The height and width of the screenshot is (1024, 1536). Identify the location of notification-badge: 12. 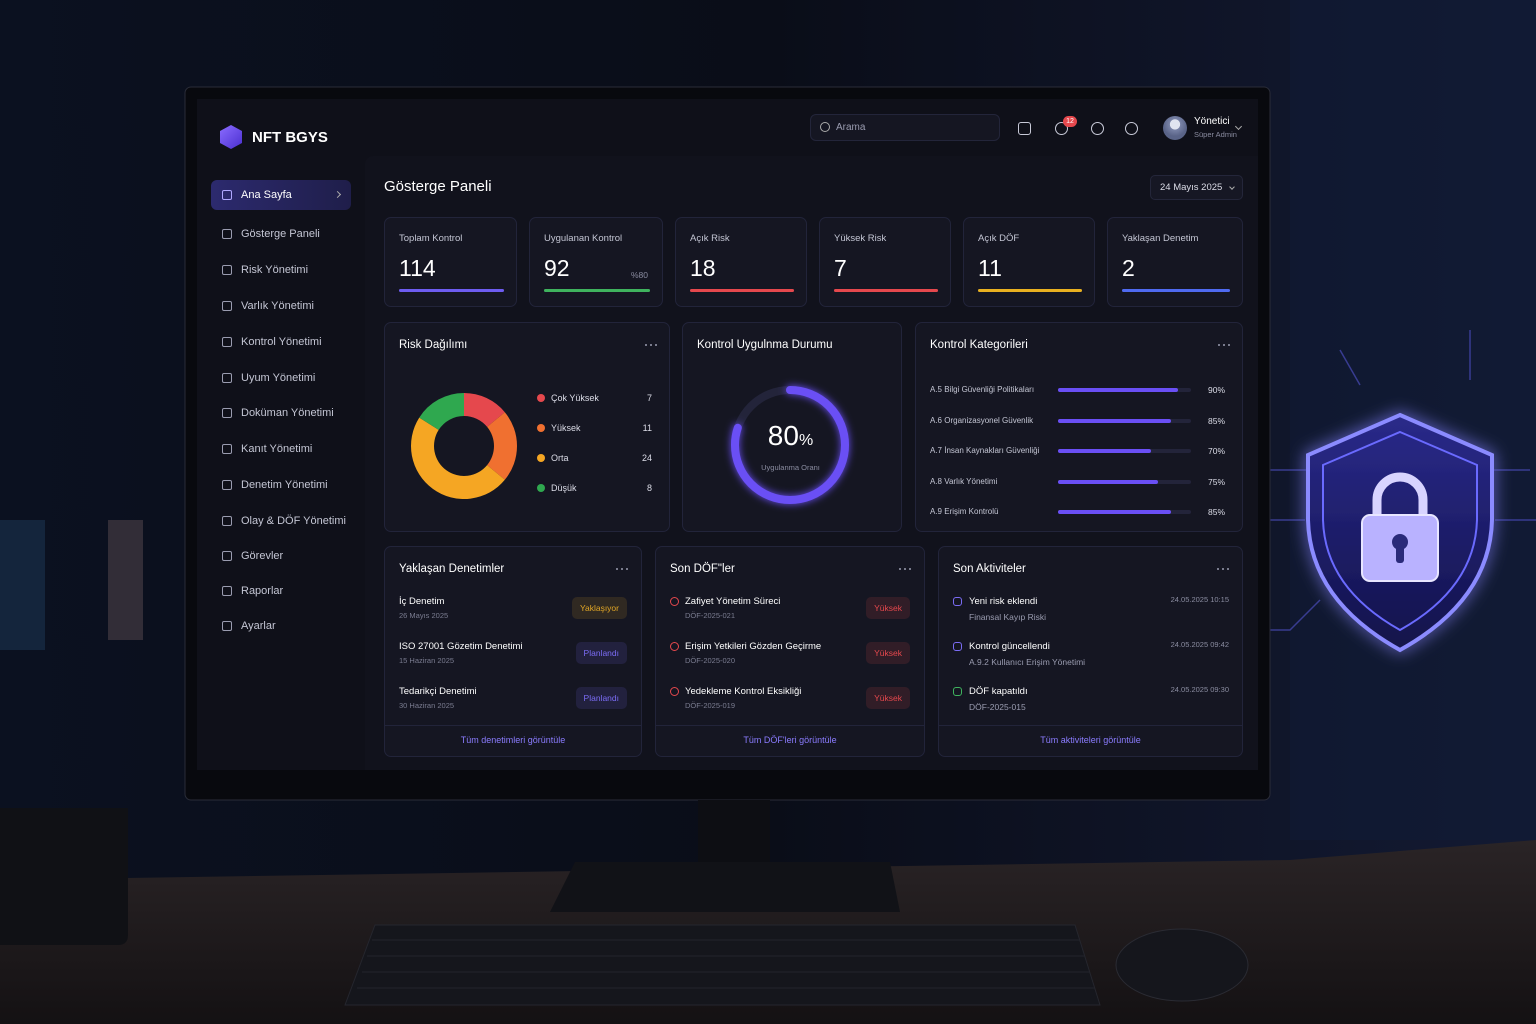
(1070, 121).